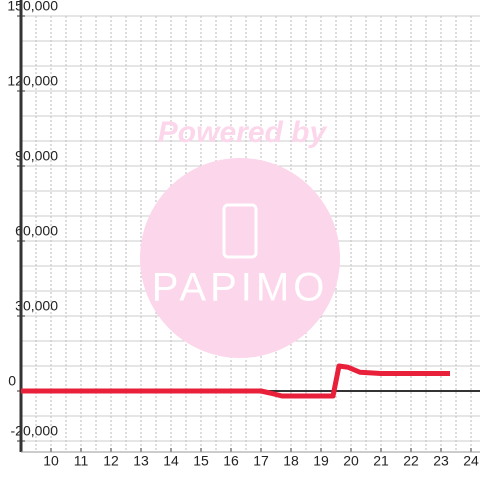  What do you see at coordinates (240, 231) in the screenshot?
I see `watermark-icon` at bounding box center [240, 231].